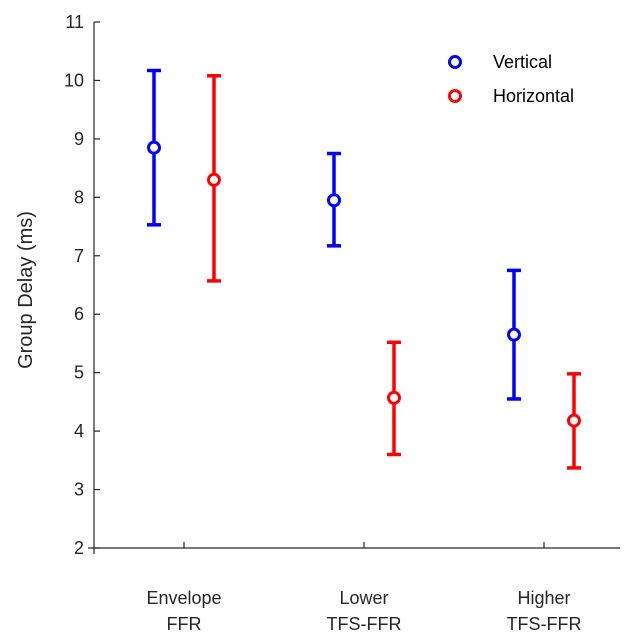 The image size is (626, 636). Describe the element at coordinates (543, 598) in the screenshot. I see `x-tick-label: Higher` at that location.